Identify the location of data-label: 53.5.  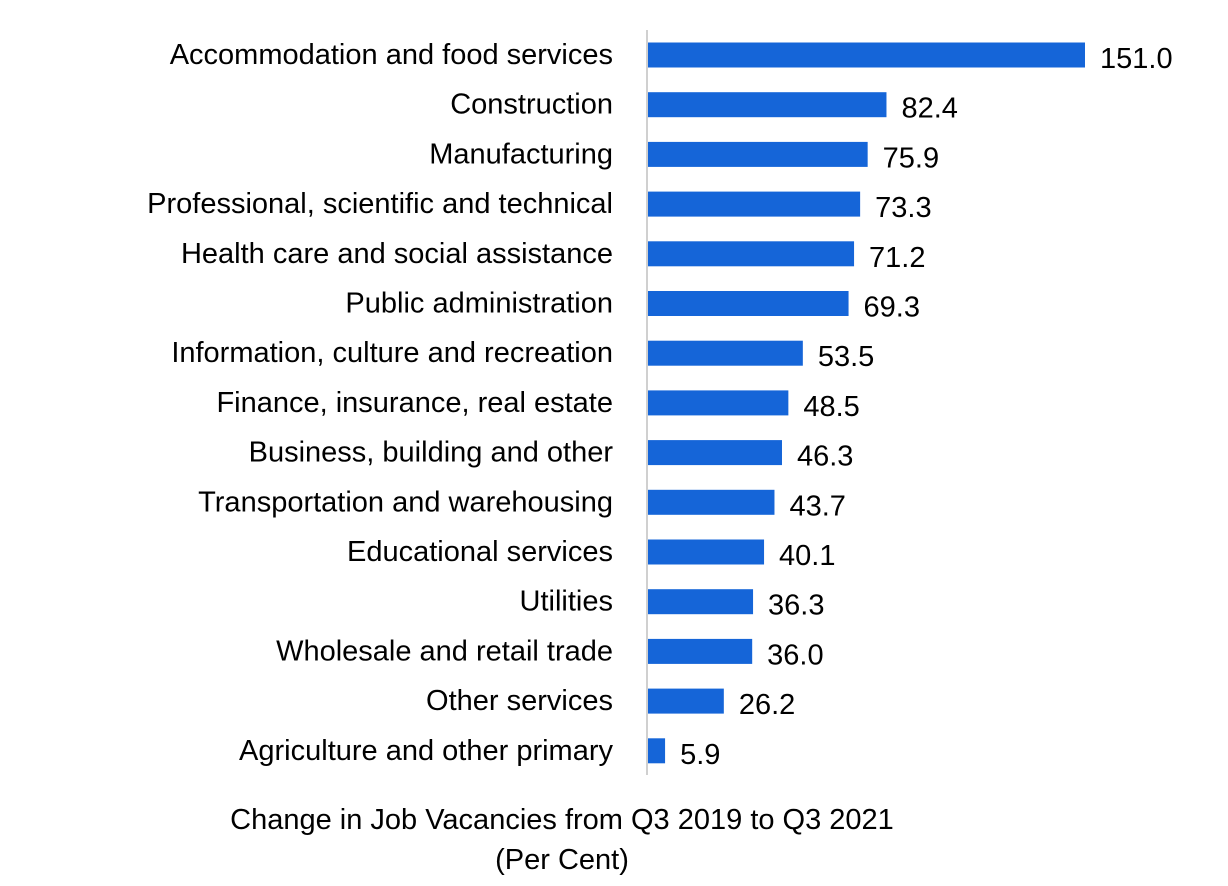
(846, 357).